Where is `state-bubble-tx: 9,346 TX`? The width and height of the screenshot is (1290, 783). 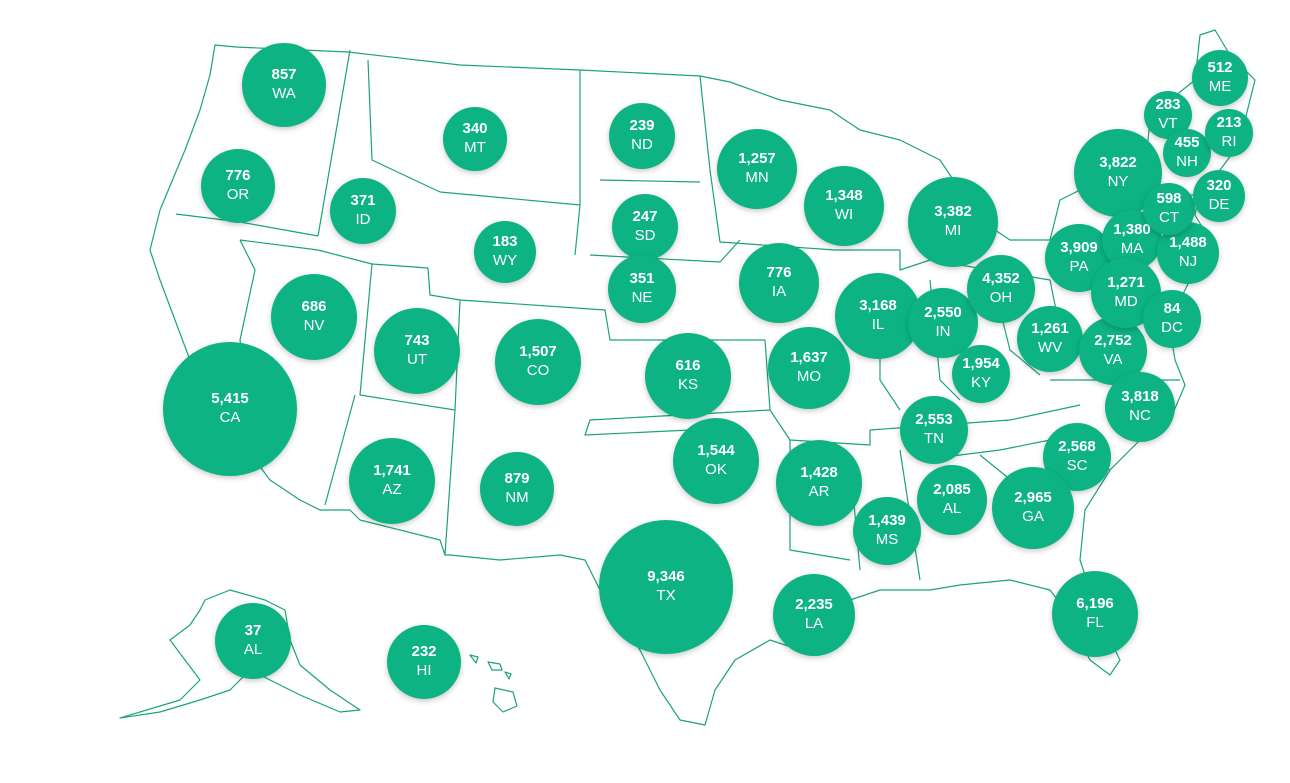
state-bubble-tx: 9,346 TX is located at coordinates (666, 587).